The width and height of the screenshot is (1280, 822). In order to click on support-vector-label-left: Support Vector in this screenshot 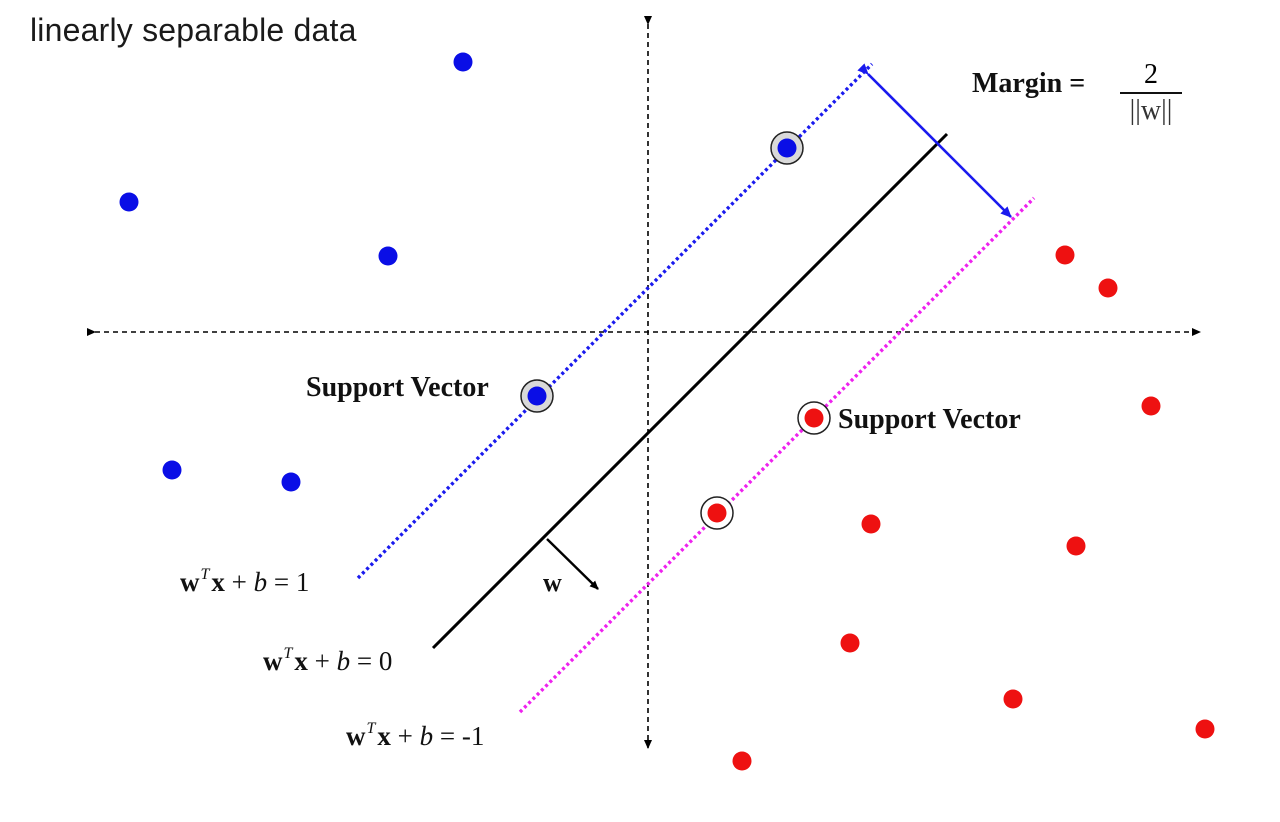, I will do `click(397, 387)`.